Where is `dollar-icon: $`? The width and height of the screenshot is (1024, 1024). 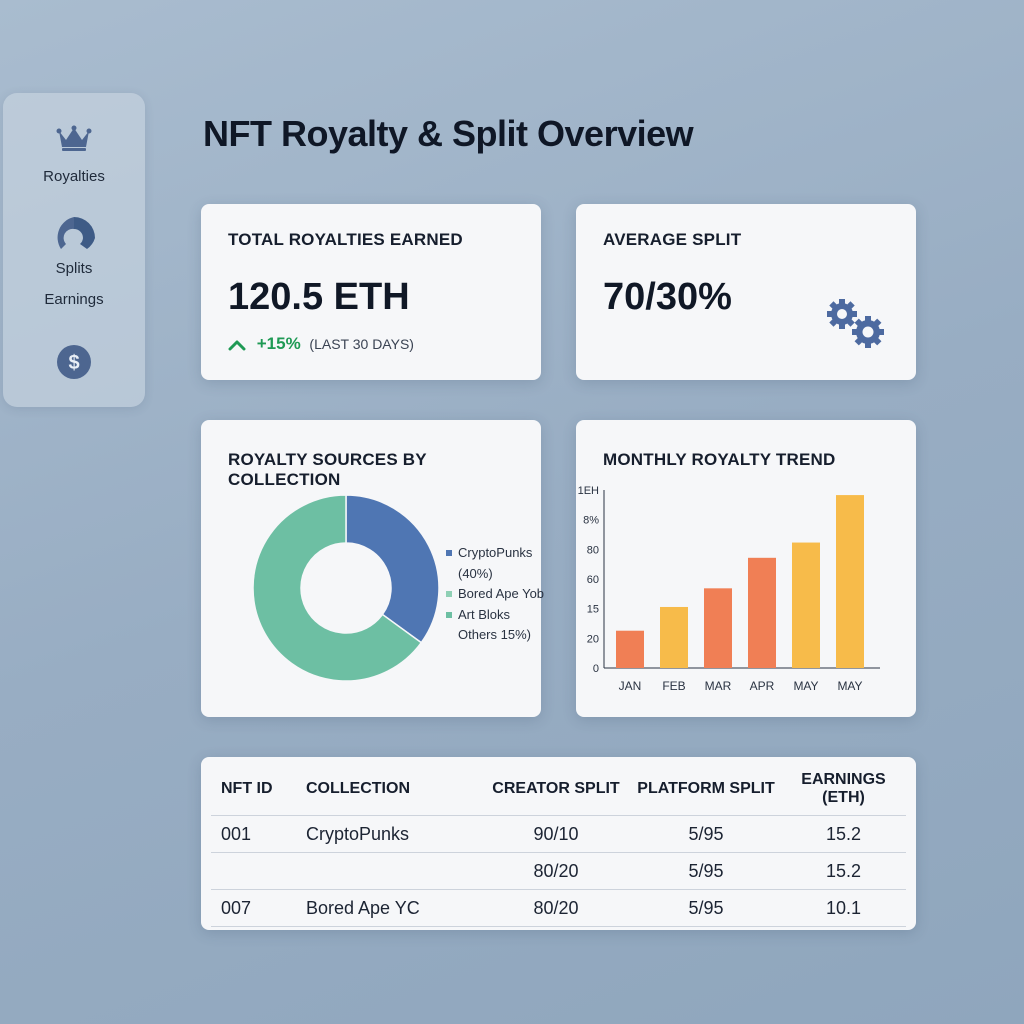
dollar-icon: $ is located at coordinates (74, 362).